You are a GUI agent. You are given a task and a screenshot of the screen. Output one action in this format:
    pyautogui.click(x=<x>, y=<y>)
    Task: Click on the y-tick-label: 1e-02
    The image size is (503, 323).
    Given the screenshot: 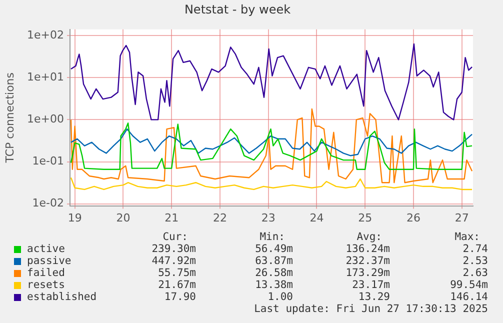 What is the action you would take?
    pyautogui.click(x=48, y=203)
    